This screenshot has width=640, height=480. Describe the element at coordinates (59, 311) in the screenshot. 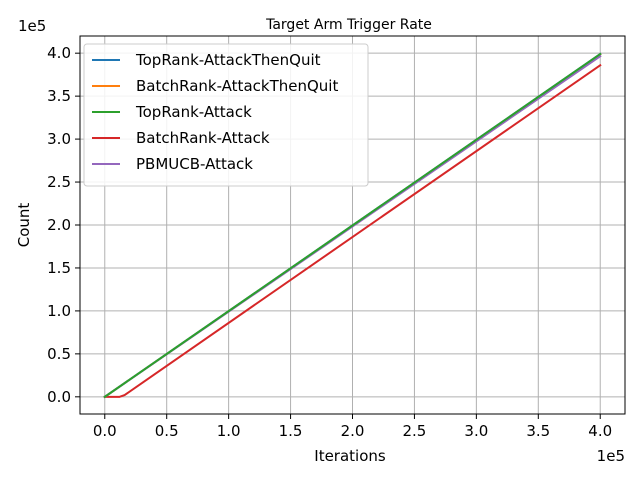

I see `y-tick-label: 1.0` at that location.